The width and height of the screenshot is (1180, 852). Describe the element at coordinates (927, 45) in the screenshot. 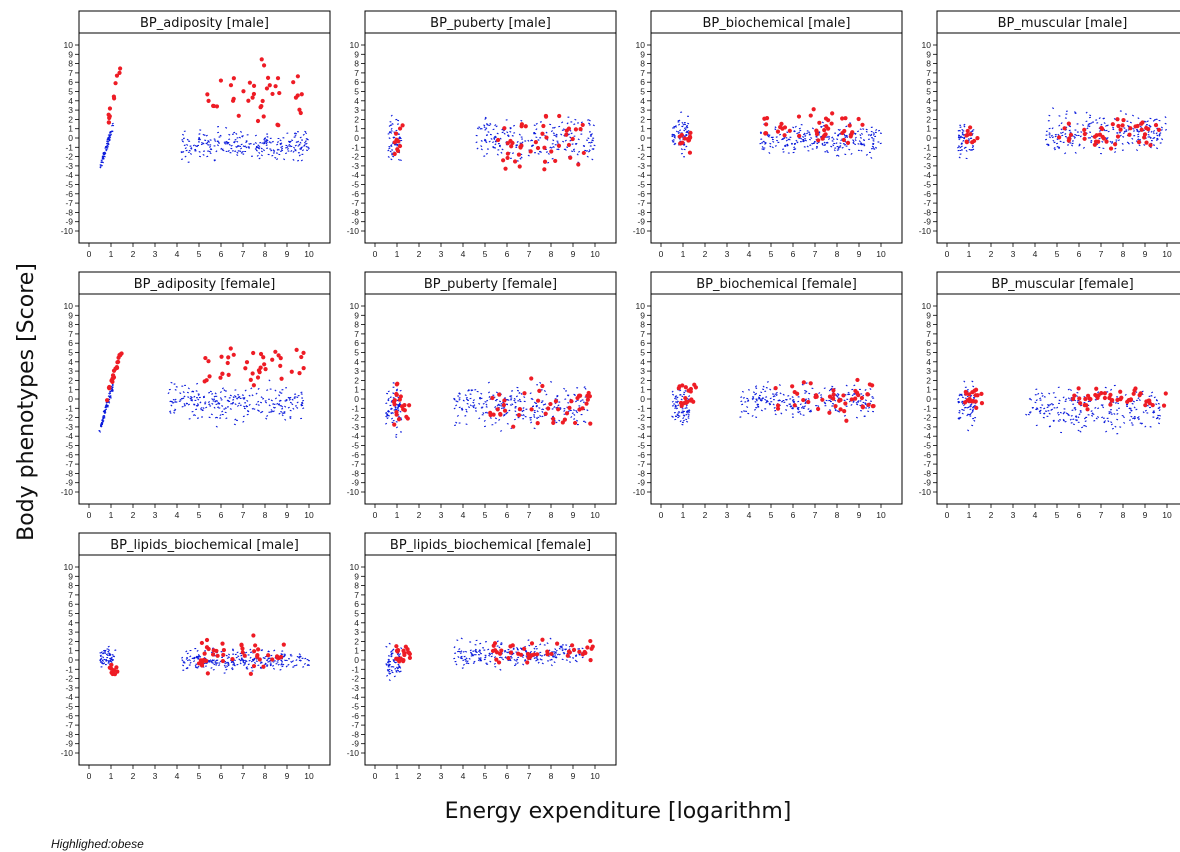

I see `y-tick-label: 10` at that location.